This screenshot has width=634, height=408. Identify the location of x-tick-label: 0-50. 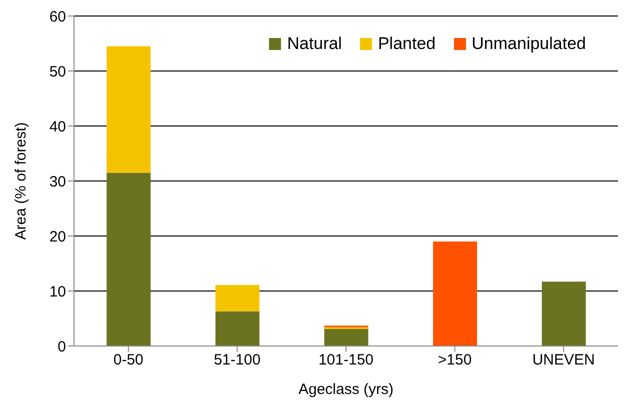
(128, 360).